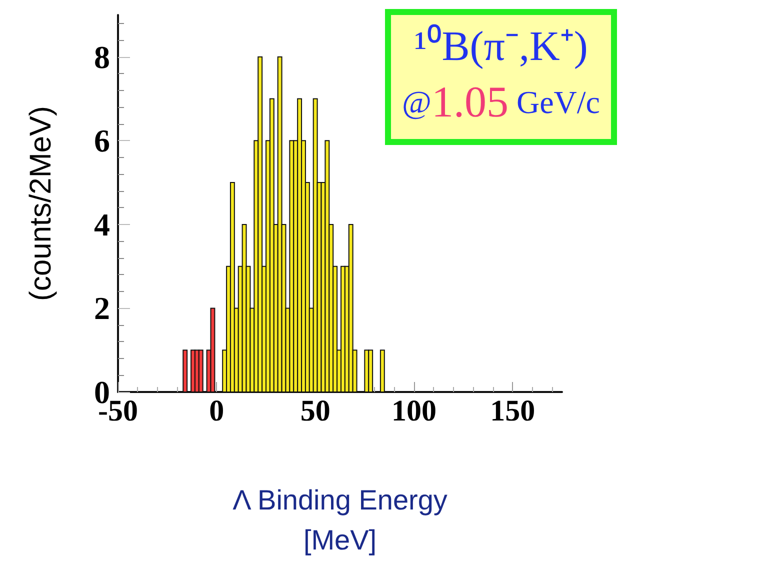  I want to click on y-tick-label: 8, so click(102, 56).